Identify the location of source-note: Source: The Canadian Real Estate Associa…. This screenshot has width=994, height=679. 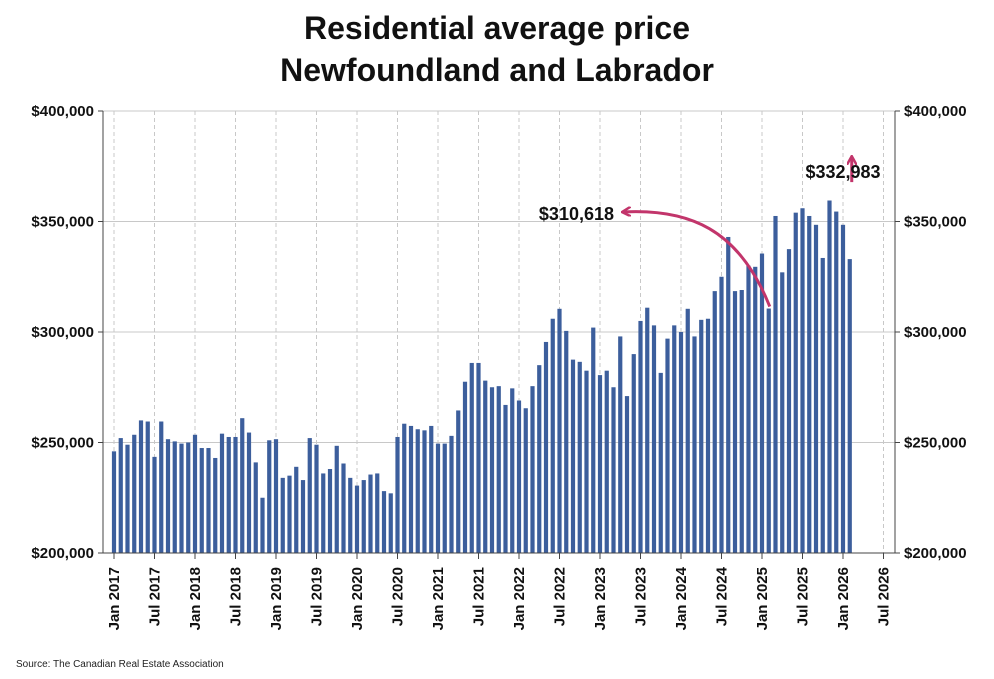
(120, 664).